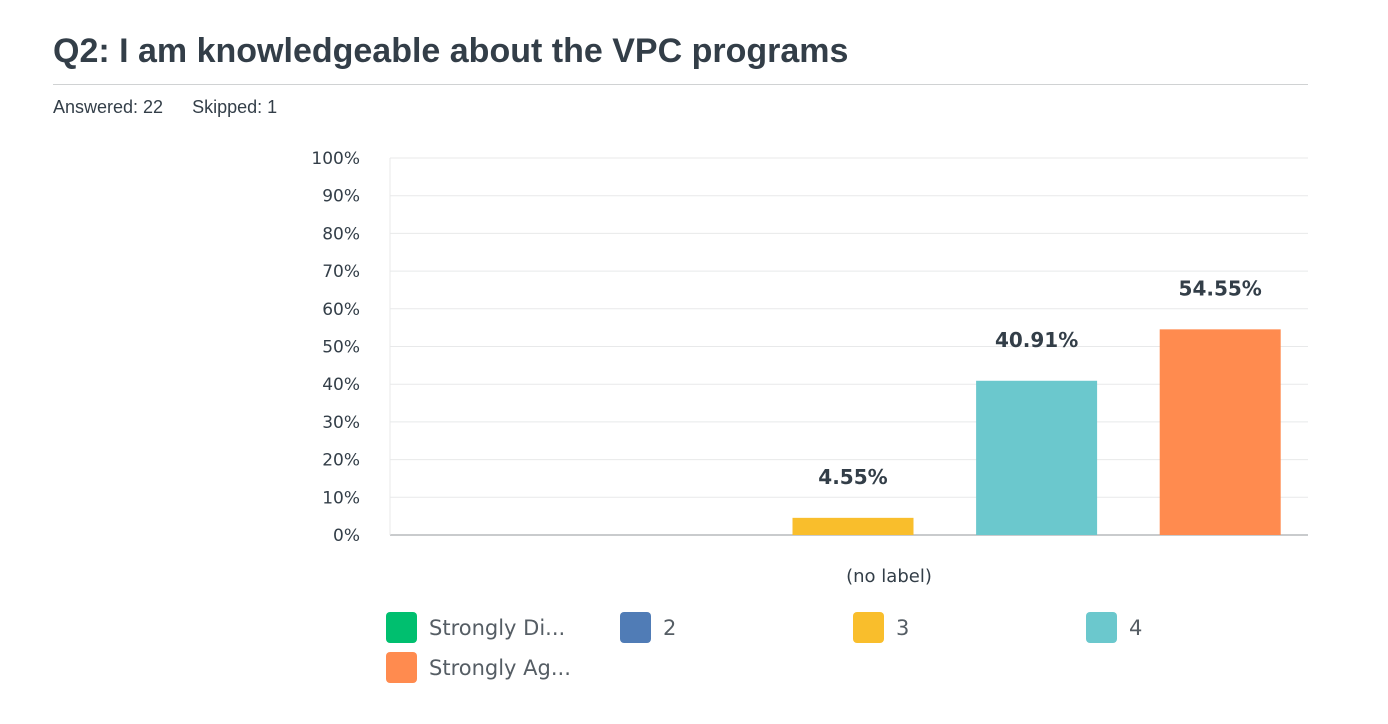 This screenshot has width=1388, height=724. I want to click on data-label: 4.55%, so click(852, 477).